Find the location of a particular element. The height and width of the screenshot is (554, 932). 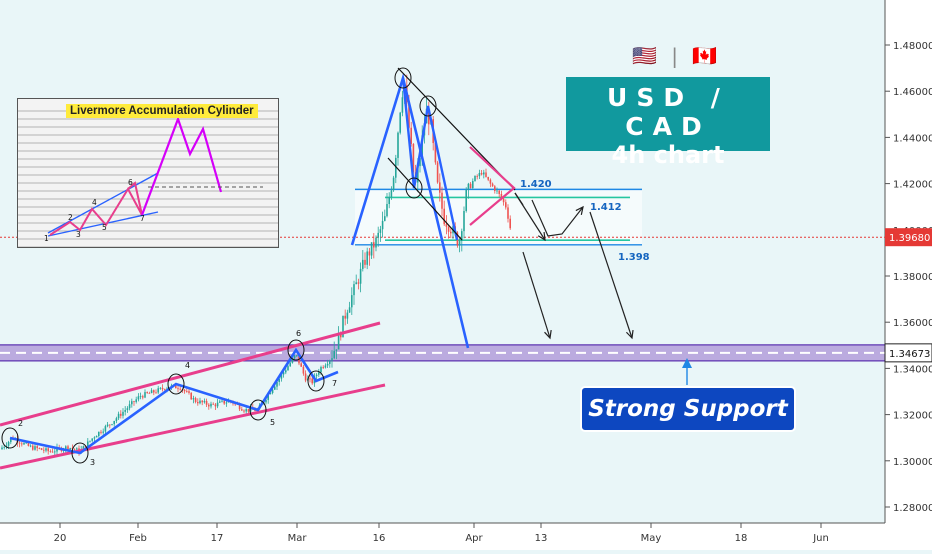

price-axis is located at coordinates (908, 275).